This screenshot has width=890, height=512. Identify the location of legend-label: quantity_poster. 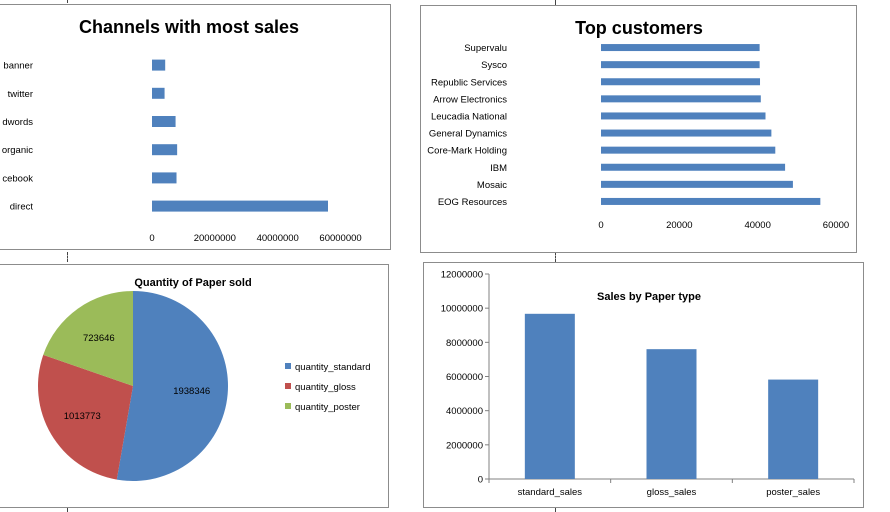
(327, 407).